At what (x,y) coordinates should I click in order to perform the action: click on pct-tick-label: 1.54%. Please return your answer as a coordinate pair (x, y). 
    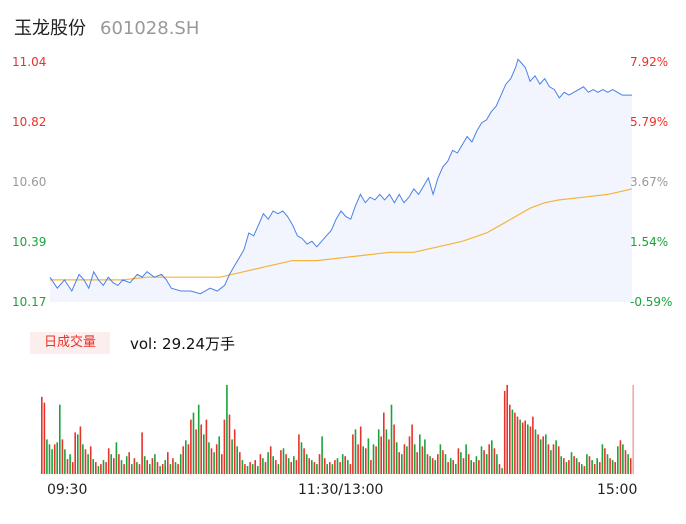
    Looking at the image, I should click on (649, 242).